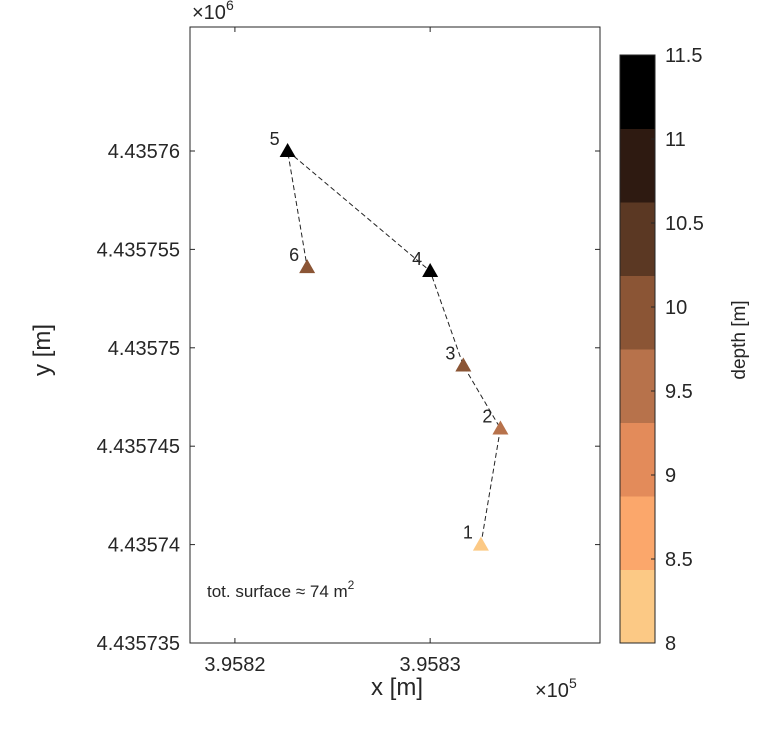 This screenshot has height=738, width=768. Describe the element at coordinates (138, 250) in the screenshot. I see `y-tick-label: 4.435755` at that location.